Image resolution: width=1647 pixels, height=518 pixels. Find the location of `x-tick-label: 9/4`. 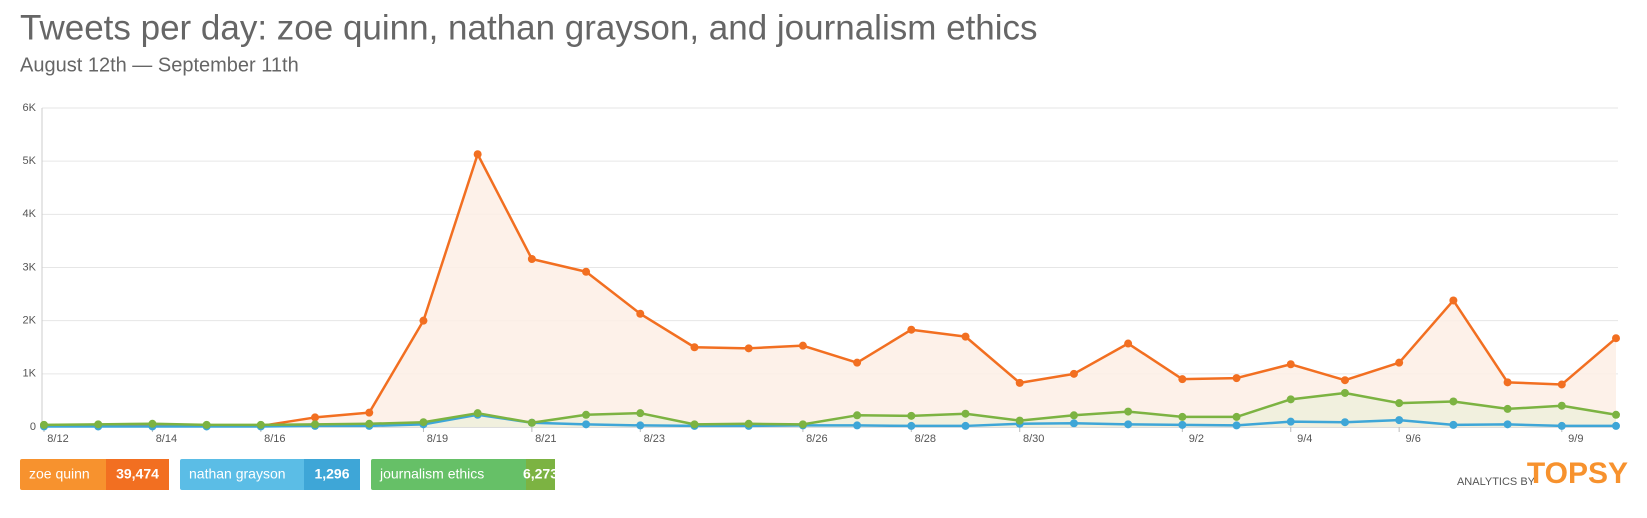

x-tick-label: 9/4 is located at coordinates (1304, 439).